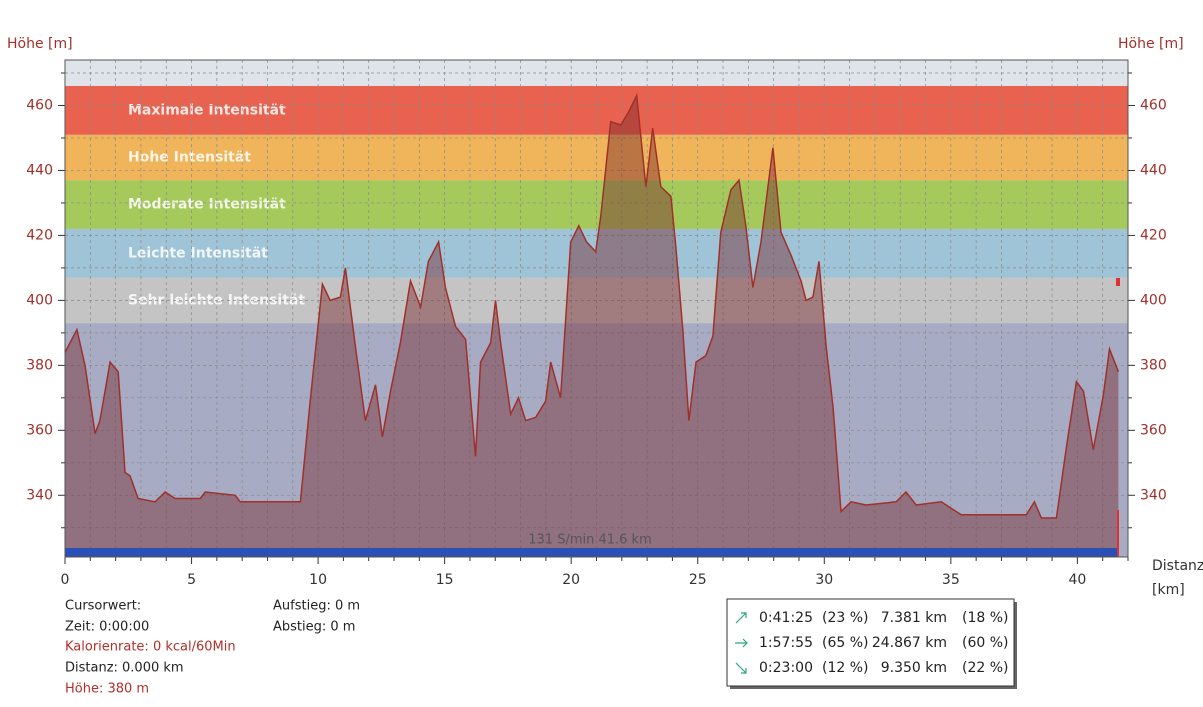  Describe the element at coordinates (39, 495) in the screenshot. I see `y-tick-label: 340` at that location.